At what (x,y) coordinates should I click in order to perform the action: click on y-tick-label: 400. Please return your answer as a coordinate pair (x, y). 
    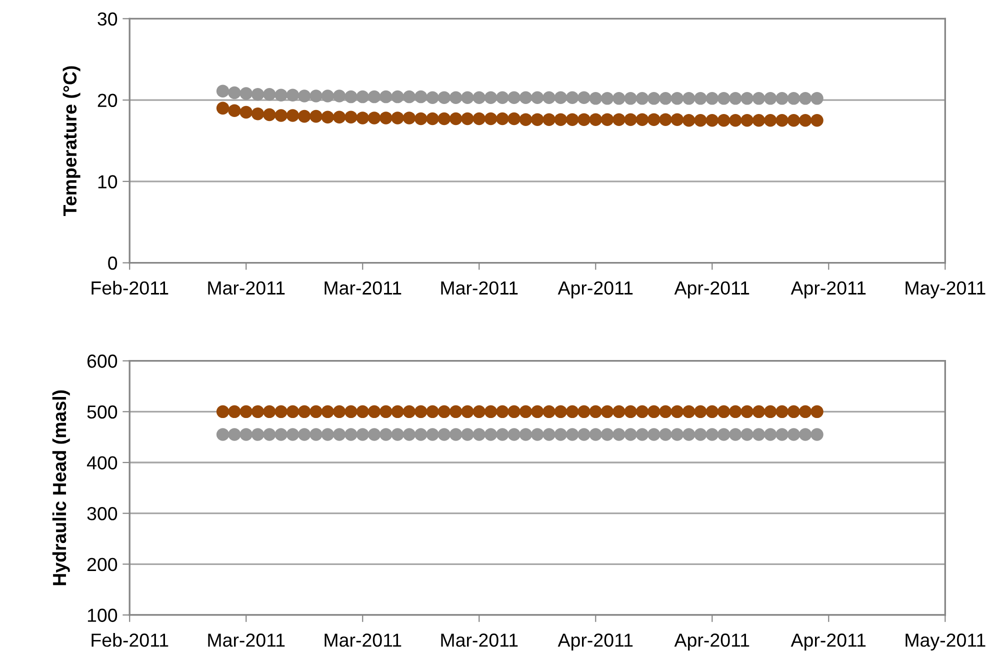
    Looking at the image, I should click on (102, 463).